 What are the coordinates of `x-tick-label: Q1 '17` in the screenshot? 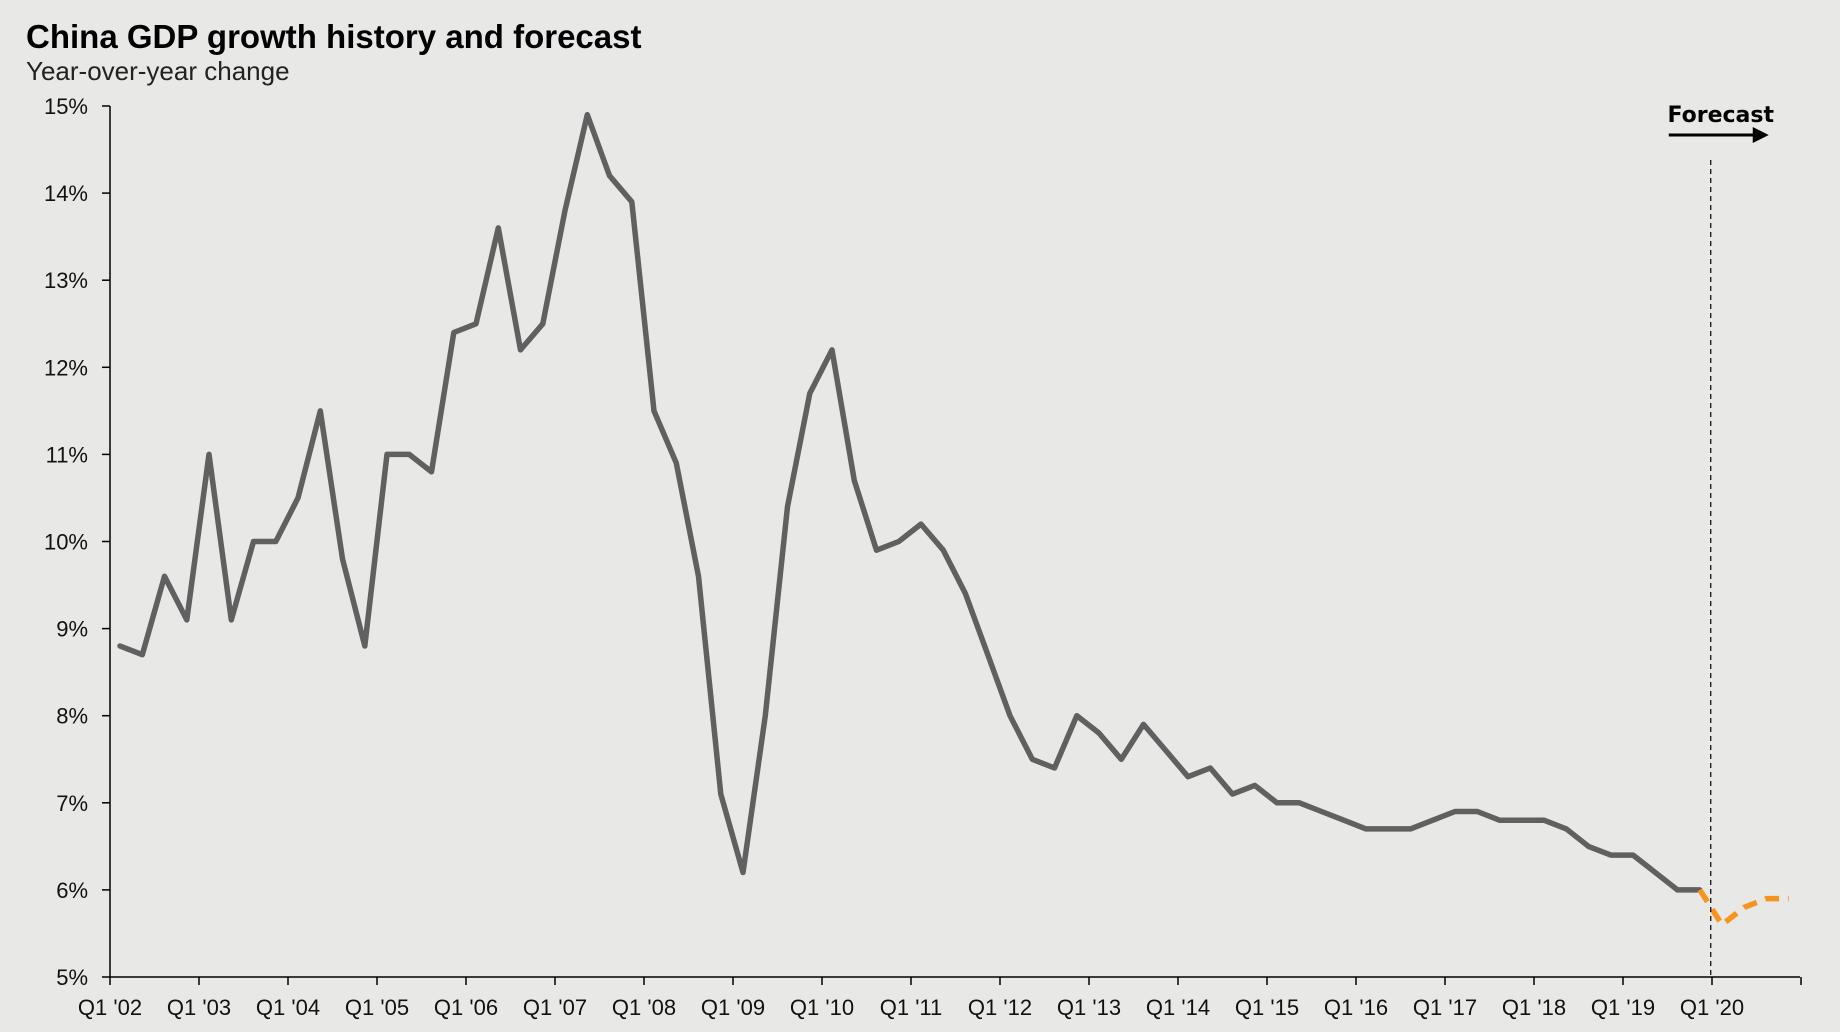 It's located at (1445, 1007).